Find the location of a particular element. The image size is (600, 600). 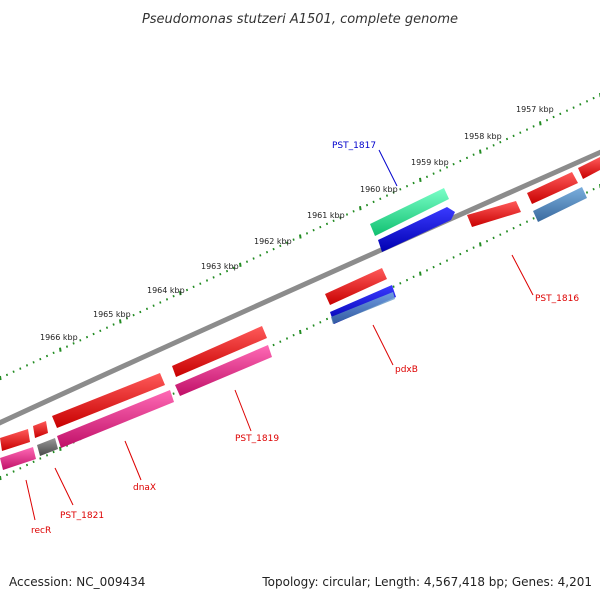

gene-label: pdxB is located at coordinates (406, 370).